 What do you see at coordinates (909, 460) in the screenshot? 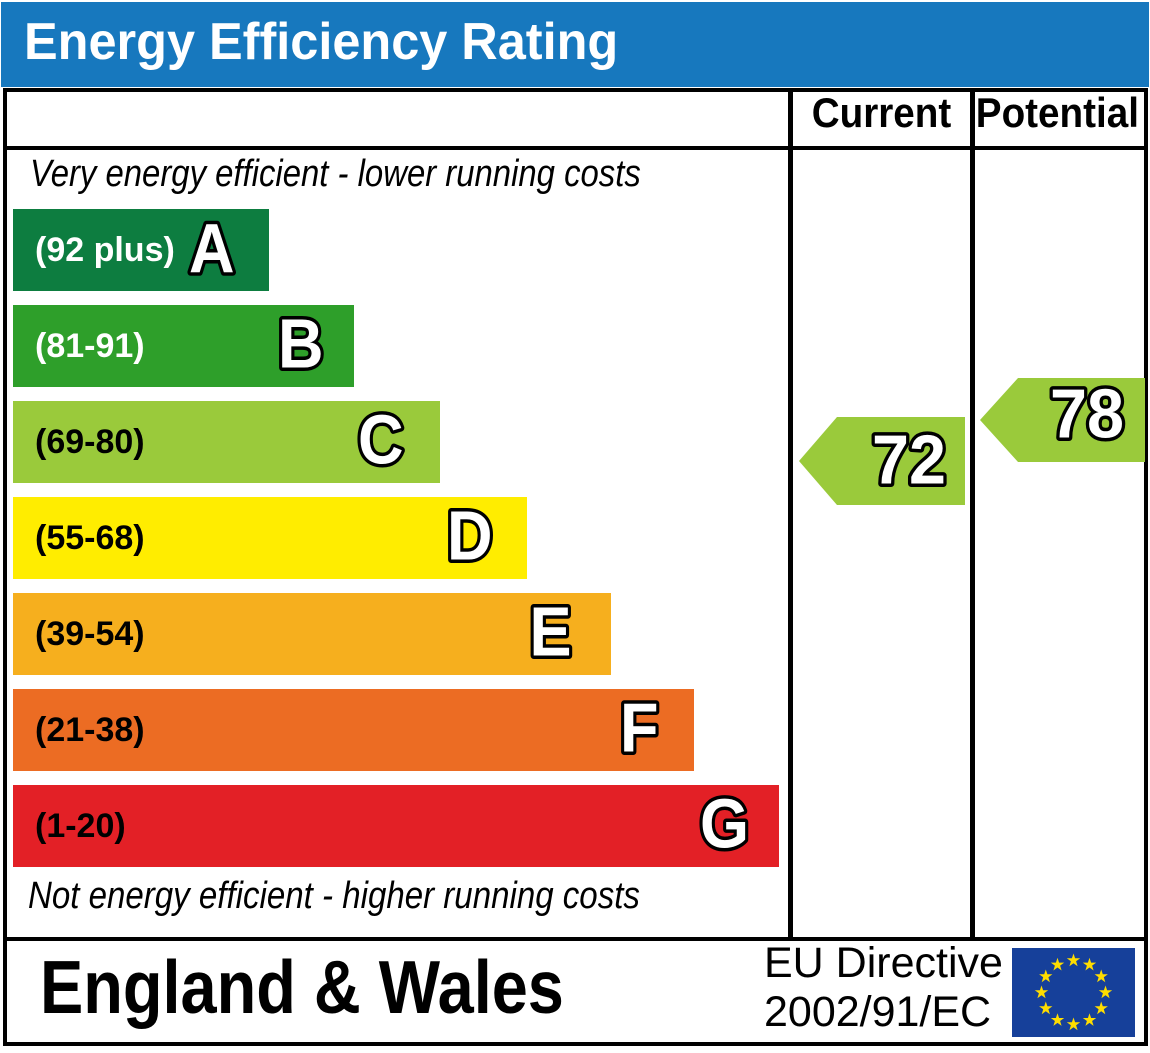
I see `svg-text: 72` at bounding box center [909, 460].